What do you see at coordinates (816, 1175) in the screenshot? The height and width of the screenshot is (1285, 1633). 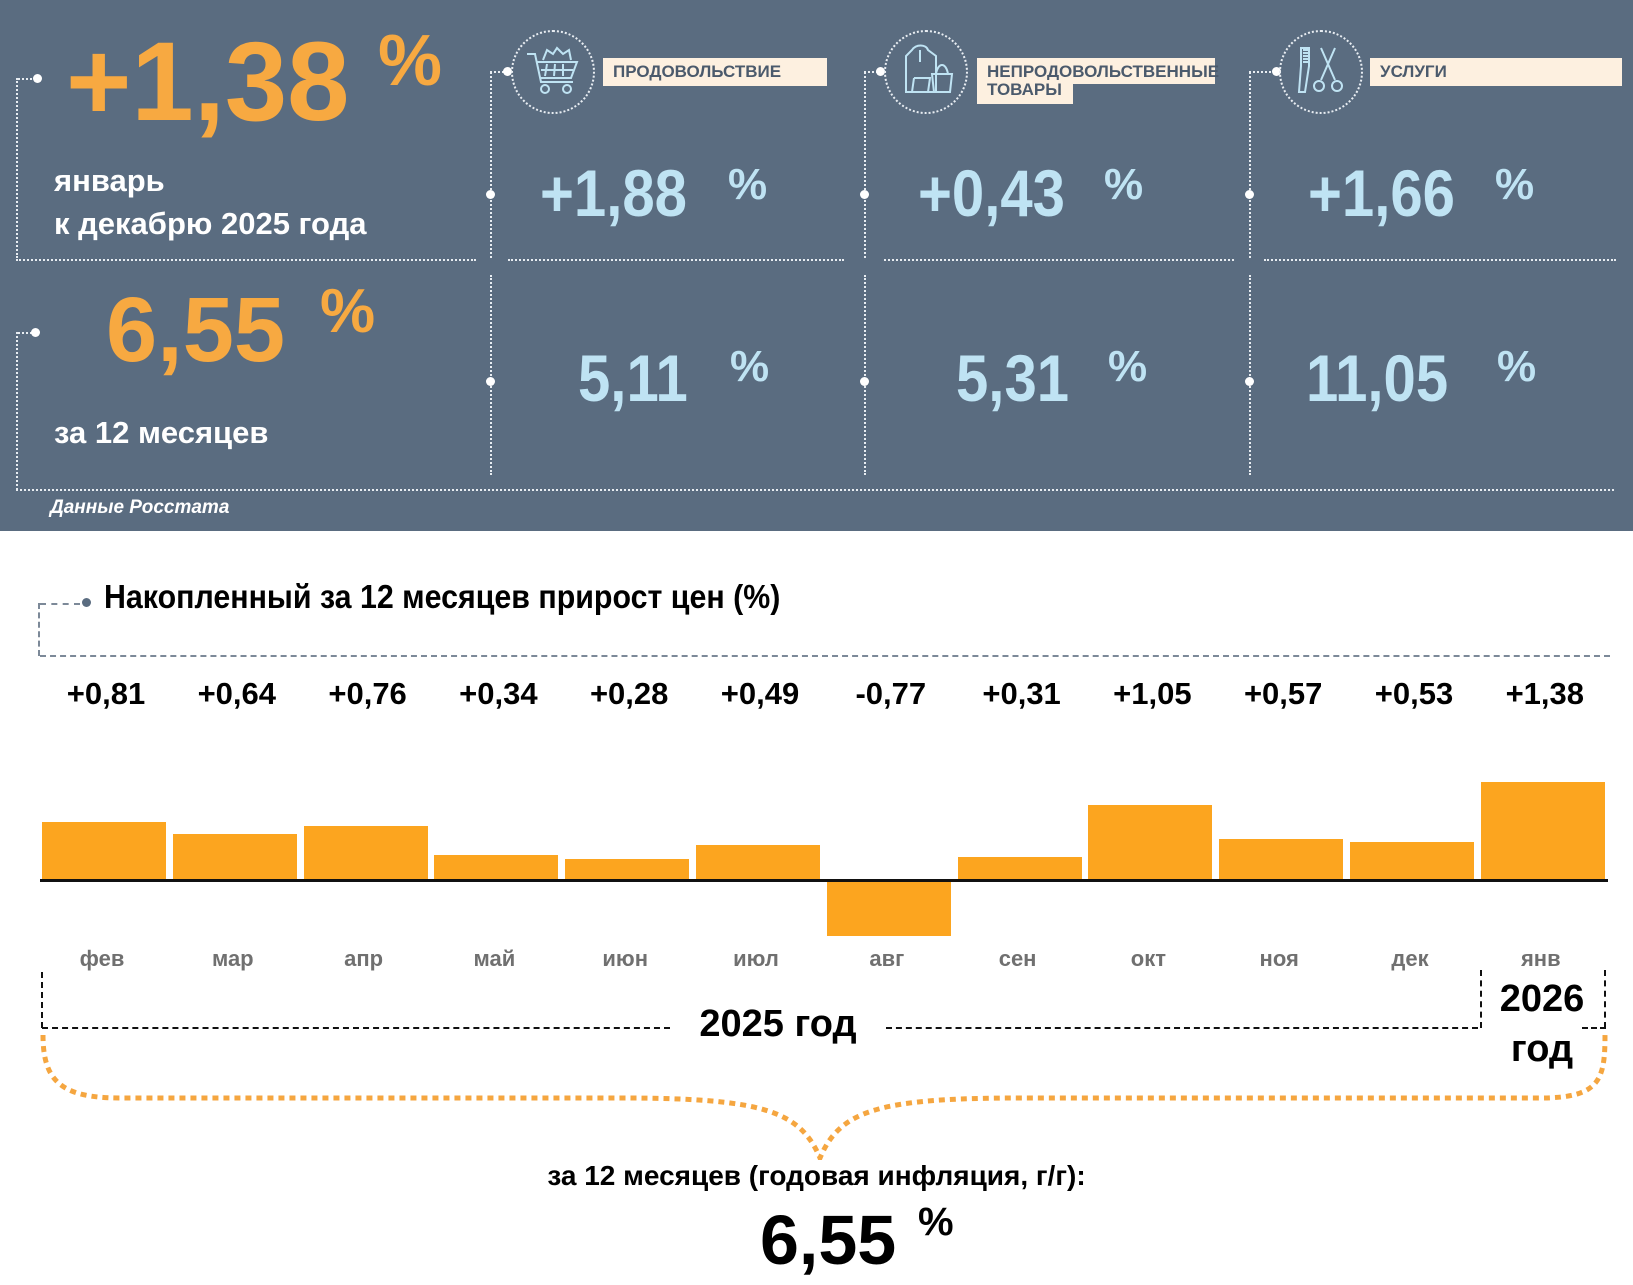 I see `total-label: за 12 месяцев (годовая инфляция, г/г):` at bounding box center [816, 1175].